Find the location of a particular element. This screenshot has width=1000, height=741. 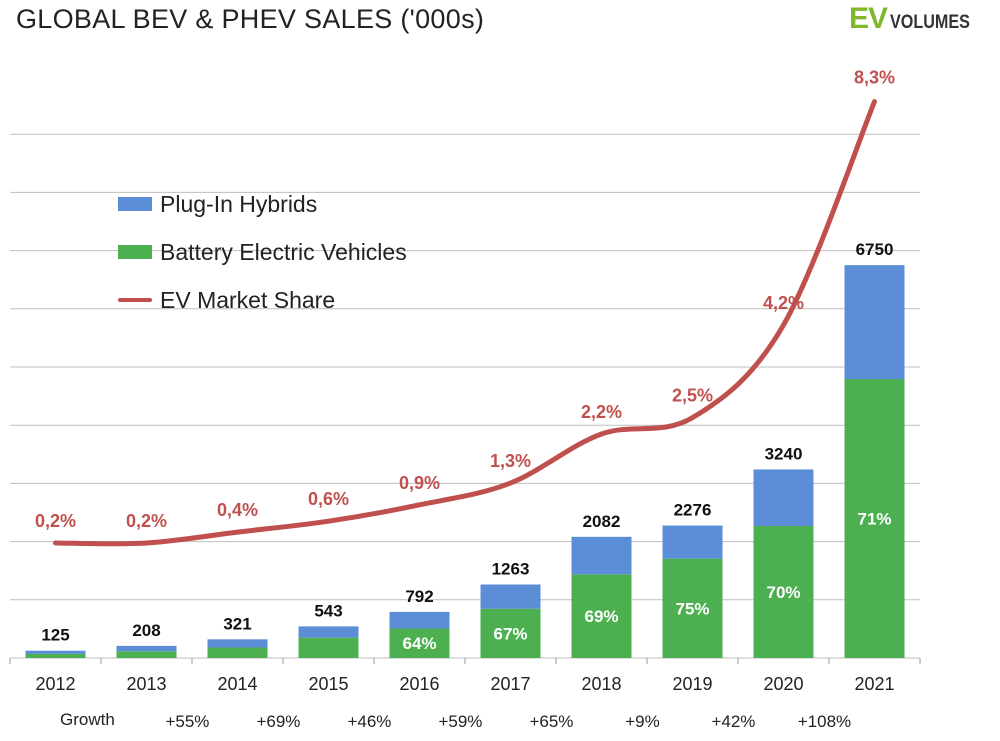

total-label-2018: 2082 is located at coordinates (602, 521).